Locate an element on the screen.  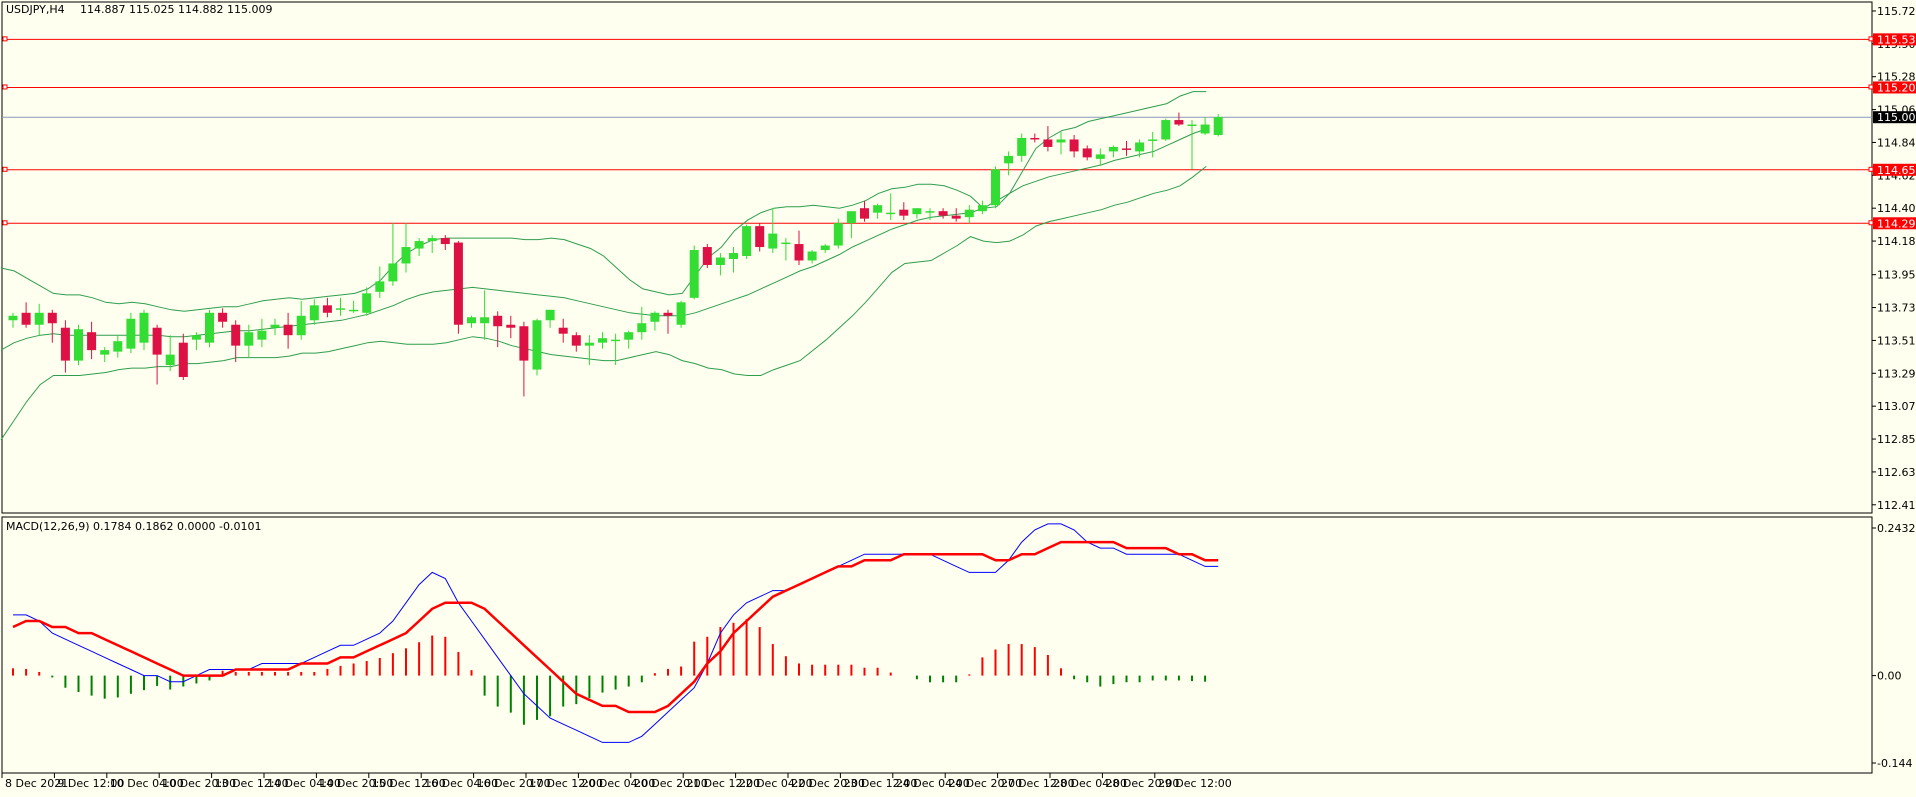
time-tick-label: 22 Dec 20:00 is located at coordinates (828, 783).